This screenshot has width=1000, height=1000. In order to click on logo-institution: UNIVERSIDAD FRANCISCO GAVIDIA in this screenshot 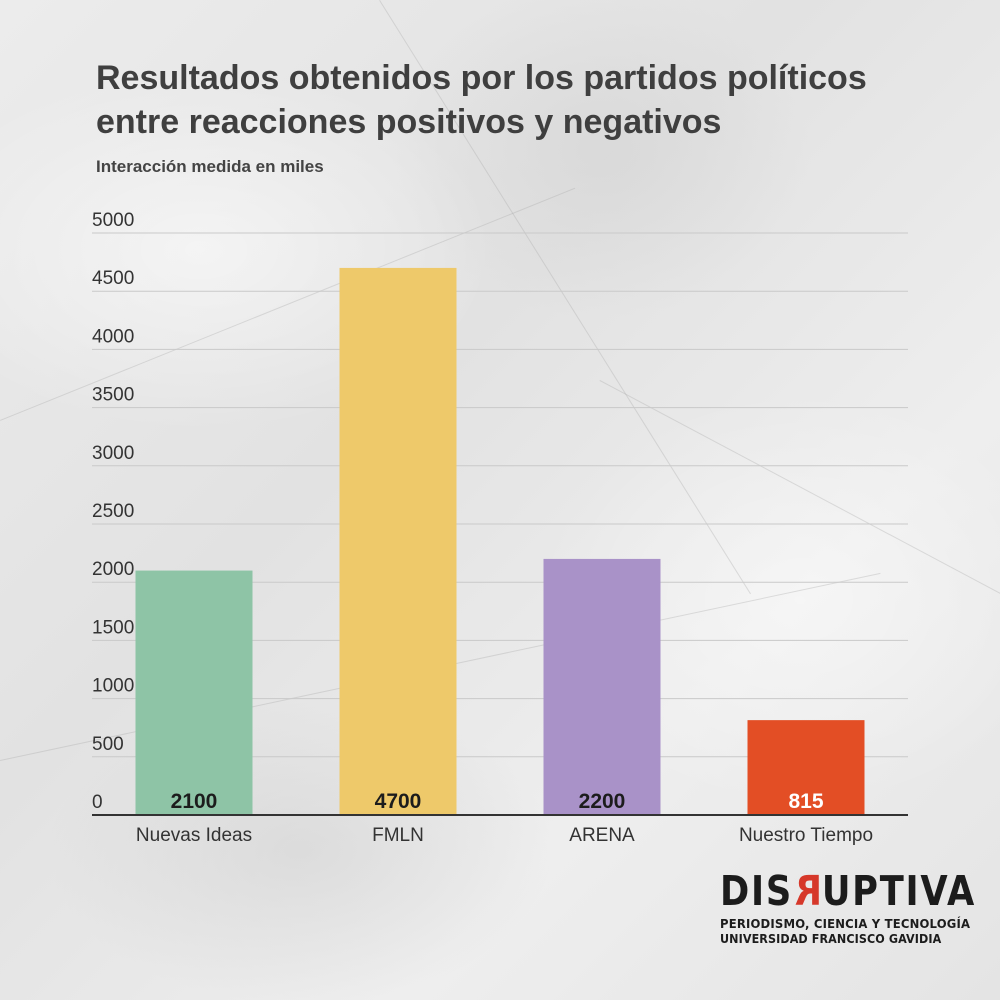, I will do `click(831, 939)`.